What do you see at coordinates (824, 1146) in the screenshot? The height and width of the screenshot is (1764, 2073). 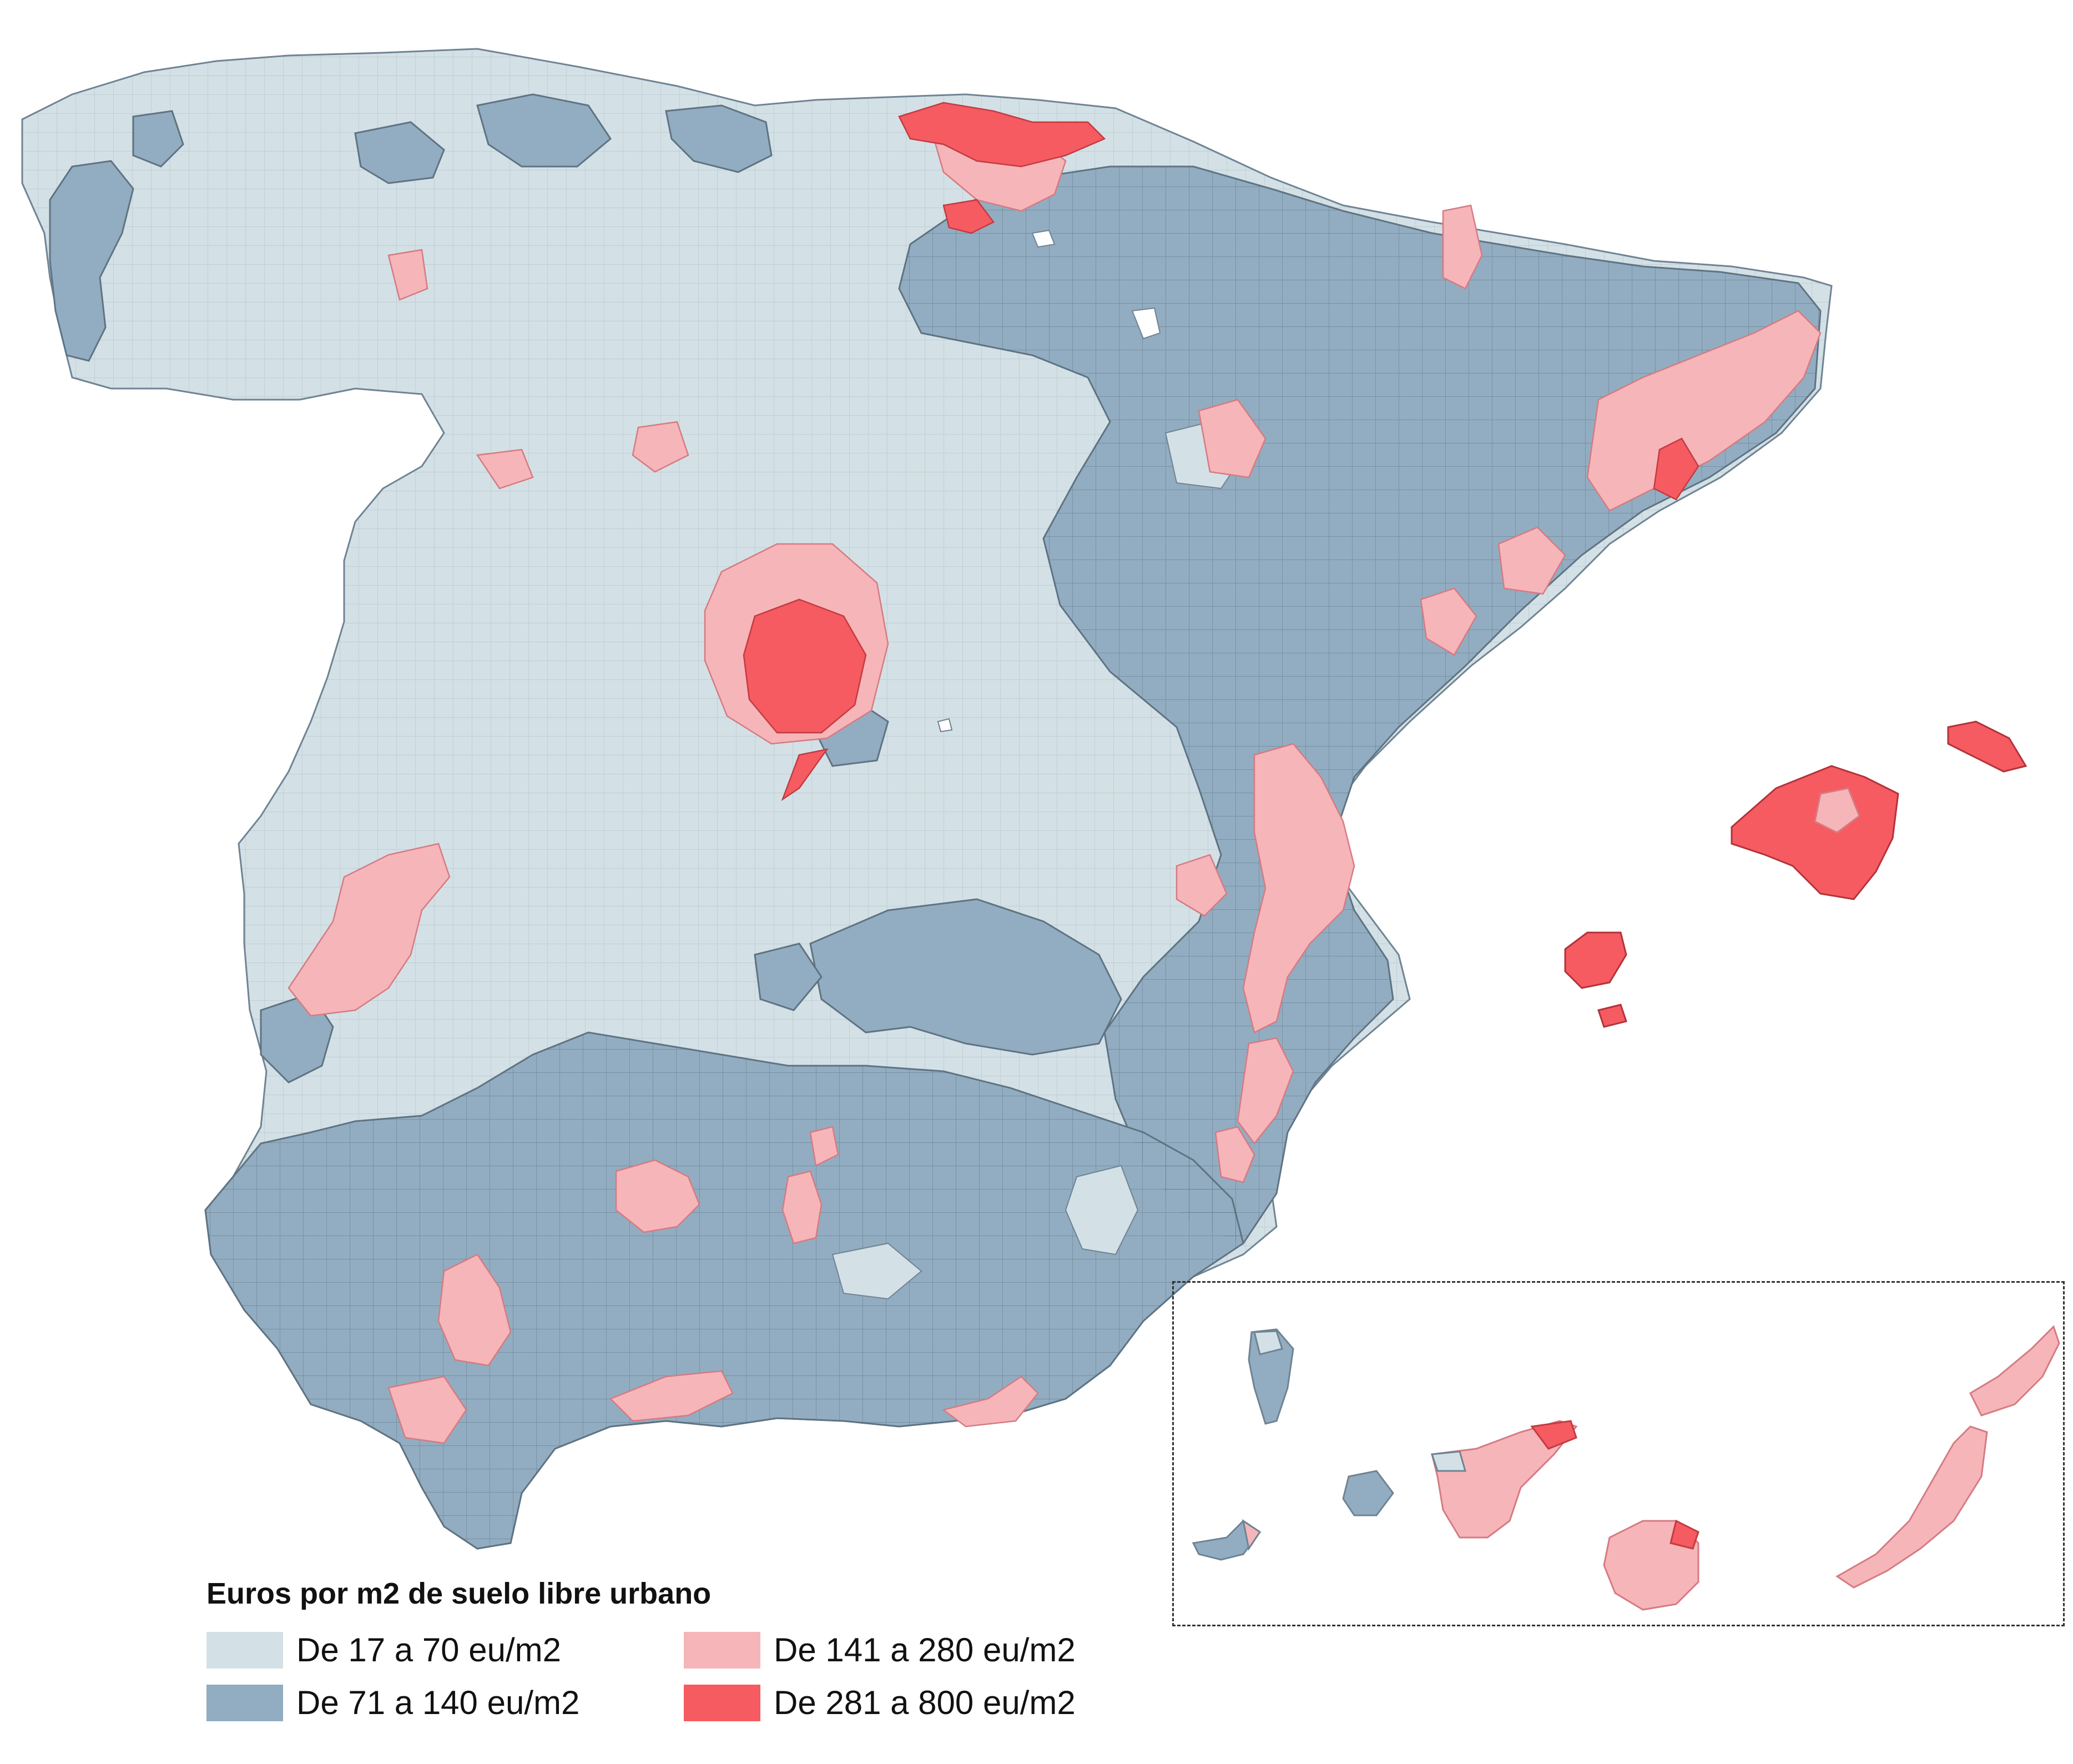 I see `jaen-area` at bounding box center [824, 1146].